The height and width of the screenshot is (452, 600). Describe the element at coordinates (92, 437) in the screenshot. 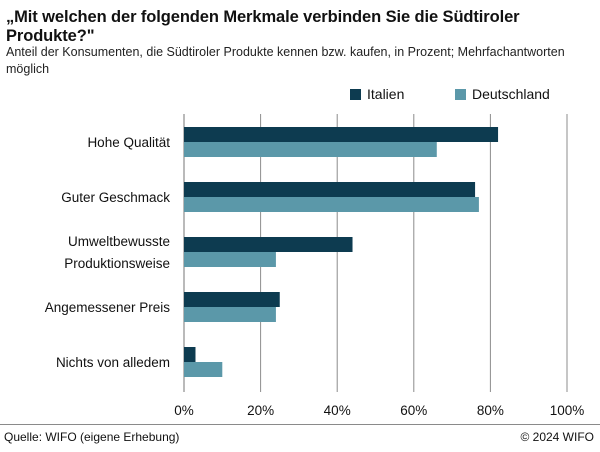

I see `source-note: Quelle: WIFO (eigene Erhebung)` at that location.